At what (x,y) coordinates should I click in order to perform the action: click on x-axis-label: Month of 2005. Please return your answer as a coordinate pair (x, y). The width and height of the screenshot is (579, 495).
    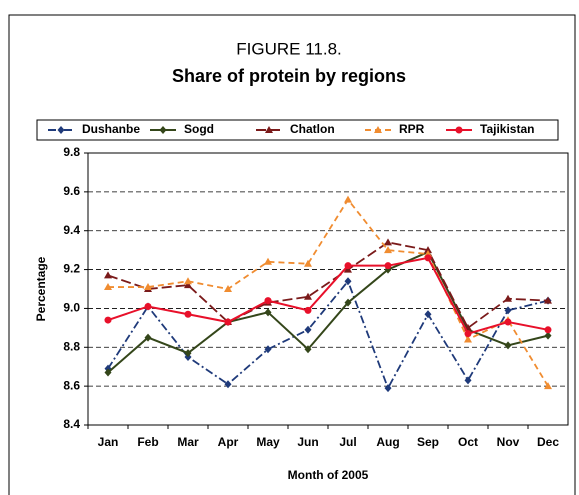
    Looking at the image, I should click on (328, 475).